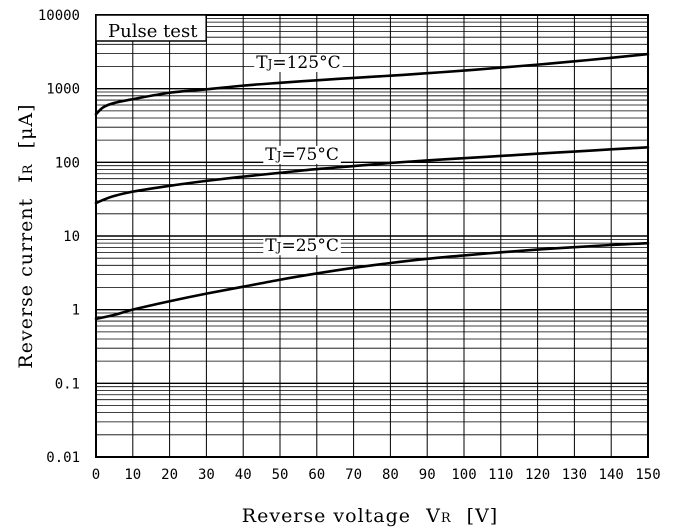 This screenshot has height=531, width=688. I want to click on y-axis-title-text: Reverse current, so click(26, 283).